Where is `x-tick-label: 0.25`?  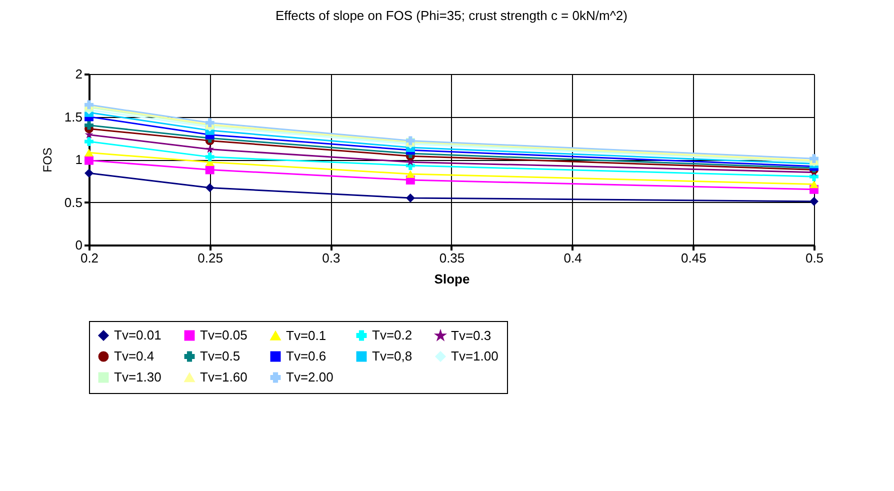
x-tick-label: 0.25 is located at coordinates (210, 258).